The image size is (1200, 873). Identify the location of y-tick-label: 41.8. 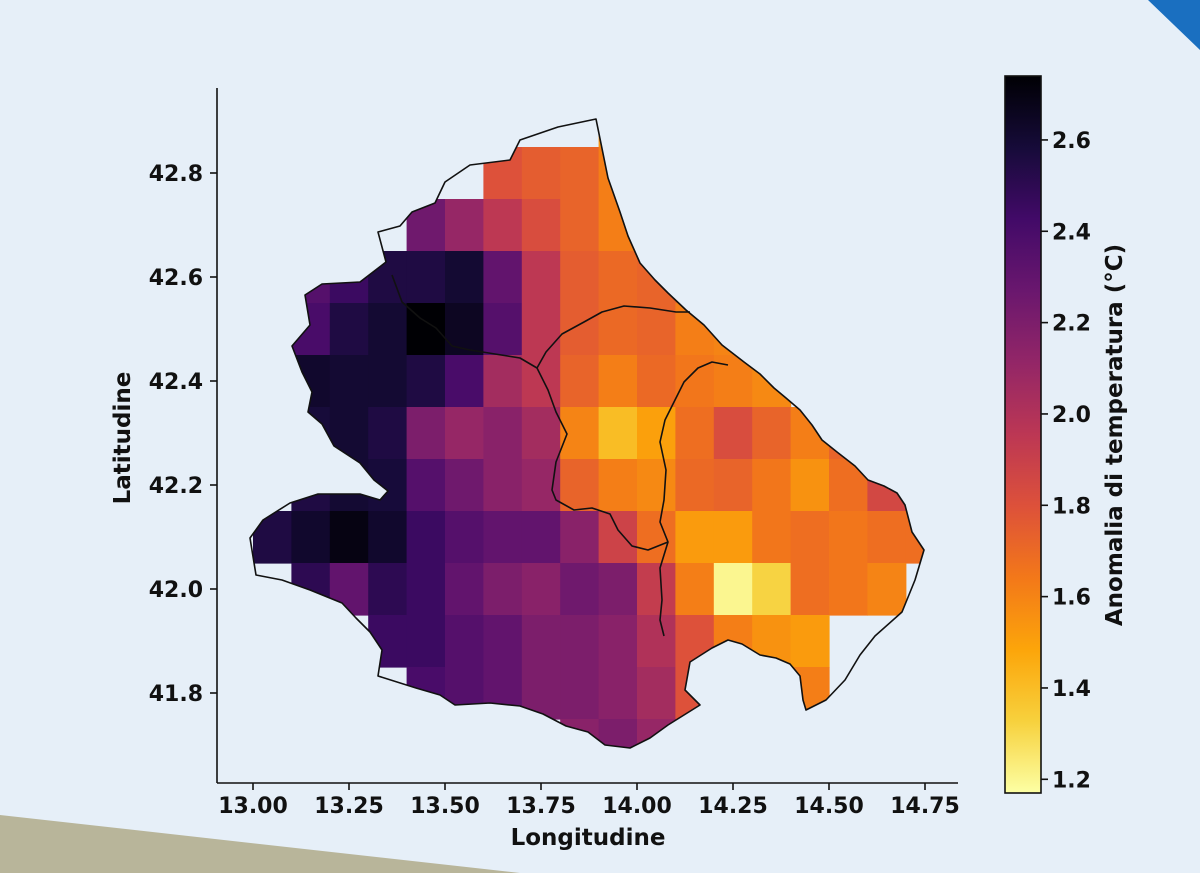
(176, 694).